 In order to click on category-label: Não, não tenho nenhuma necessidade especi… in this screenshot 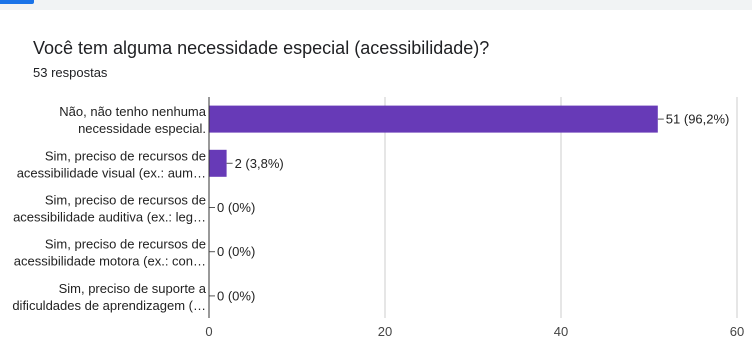, I will do `click(132, 120)`.